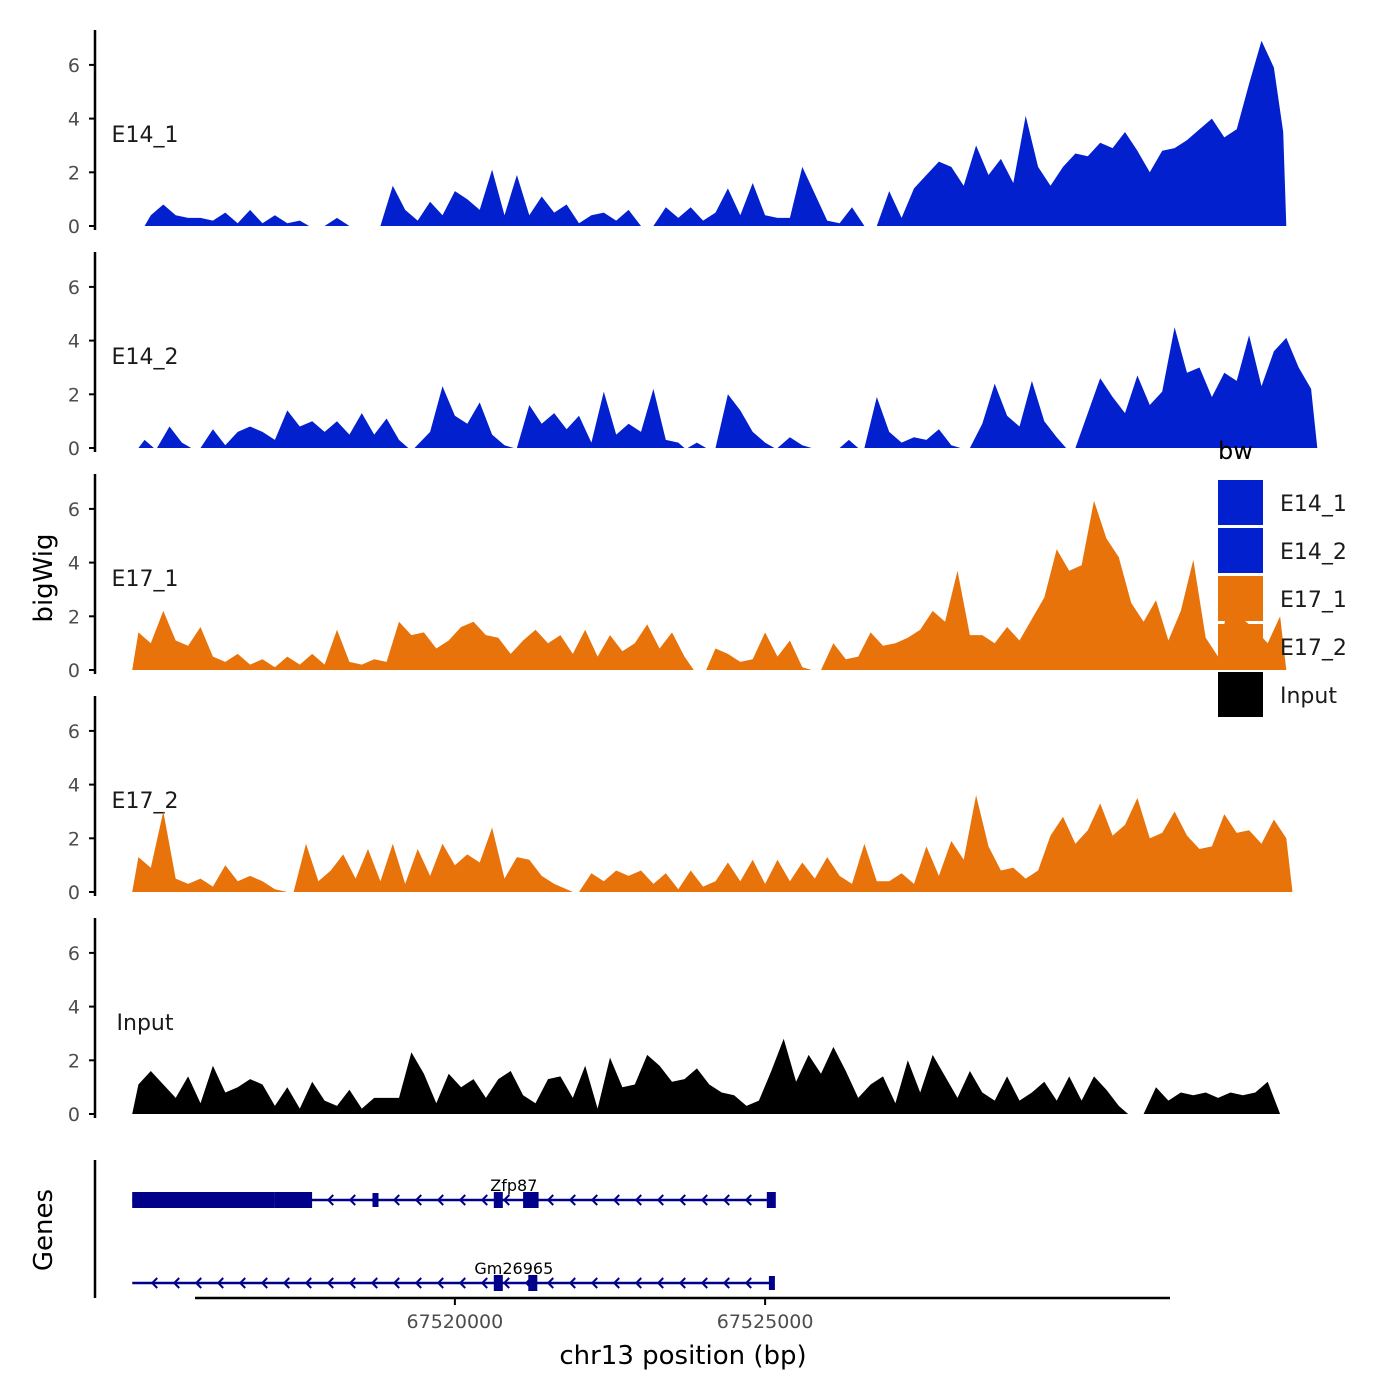  What do you see at coordinates (454, 1192) in the screenshot?
I see `gene-zfp87: Zfp87` at bounding box center [454, 1192].